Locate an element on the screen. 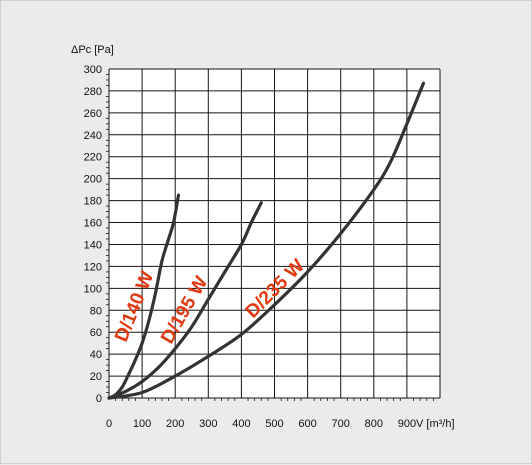 This screenshot has height=465, width=532. x-tick-label: 500 is located at coordinates (274, 424).